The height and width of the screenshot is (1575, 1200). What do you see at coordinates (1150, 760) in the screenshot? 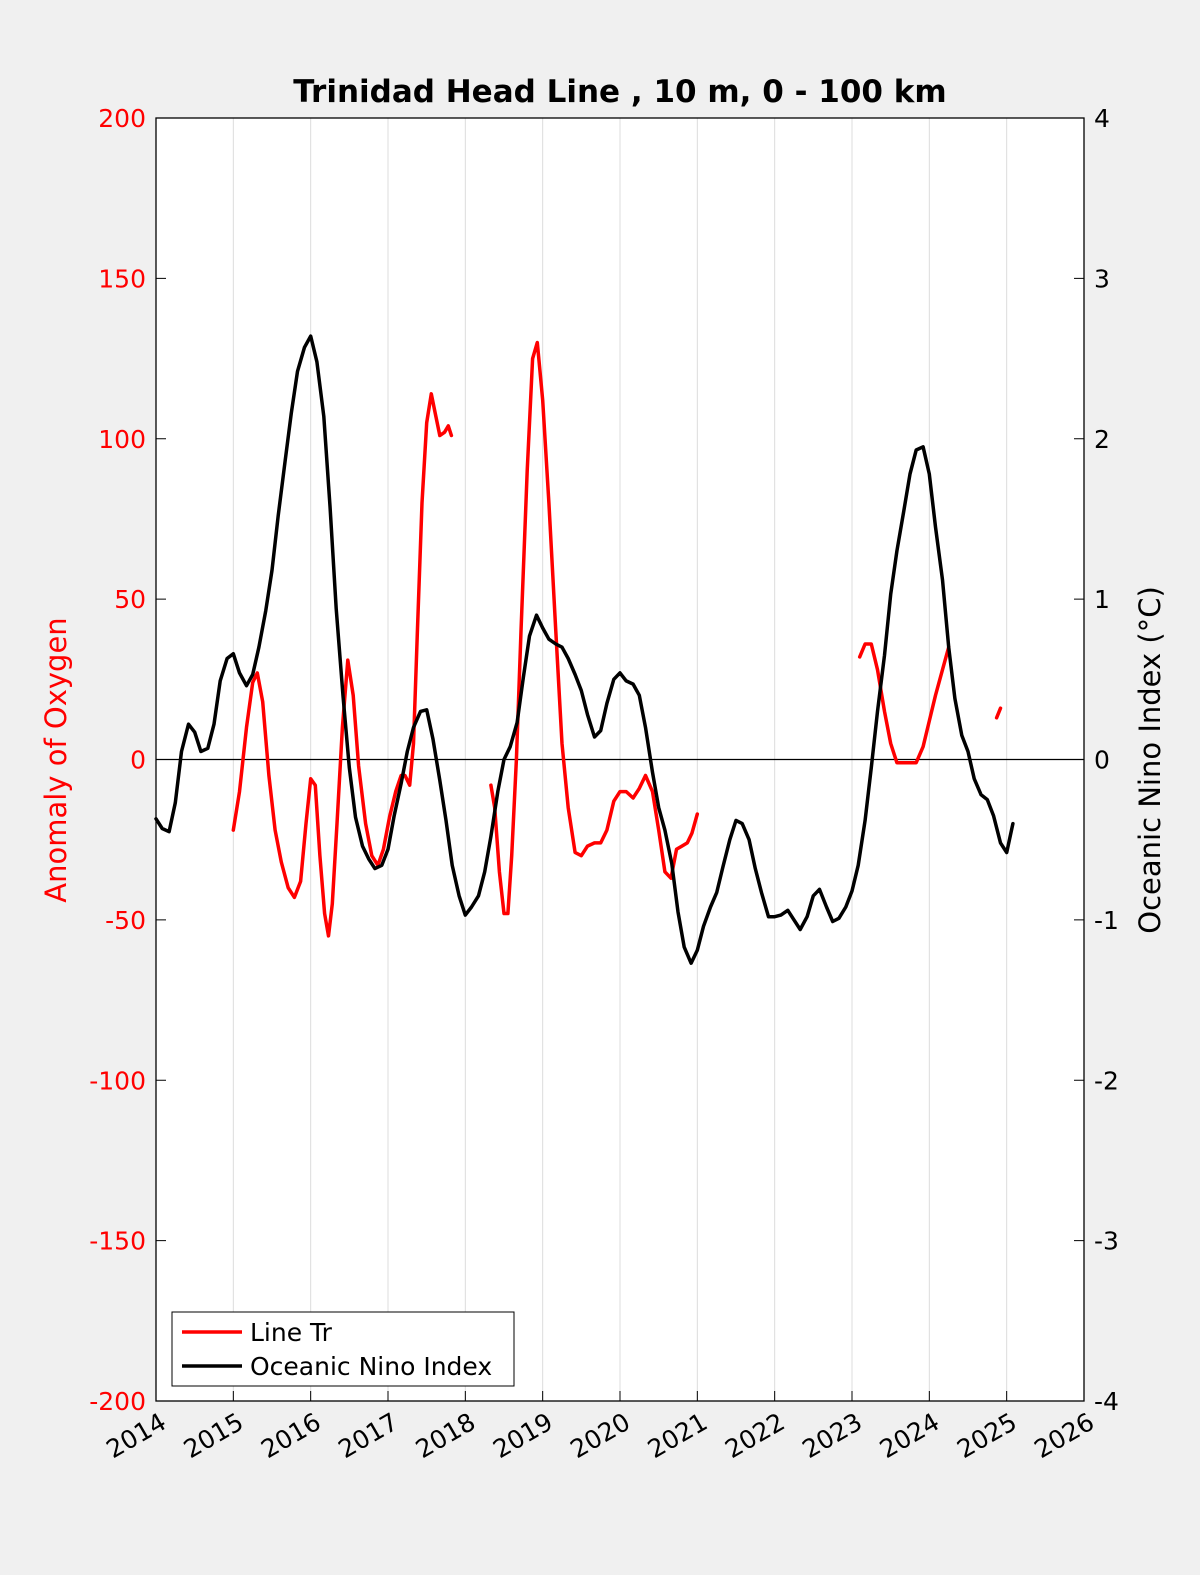
I see `y-axis-right-label: Oceanic Nino Index (°C)` at bounding box center [1150, 760].